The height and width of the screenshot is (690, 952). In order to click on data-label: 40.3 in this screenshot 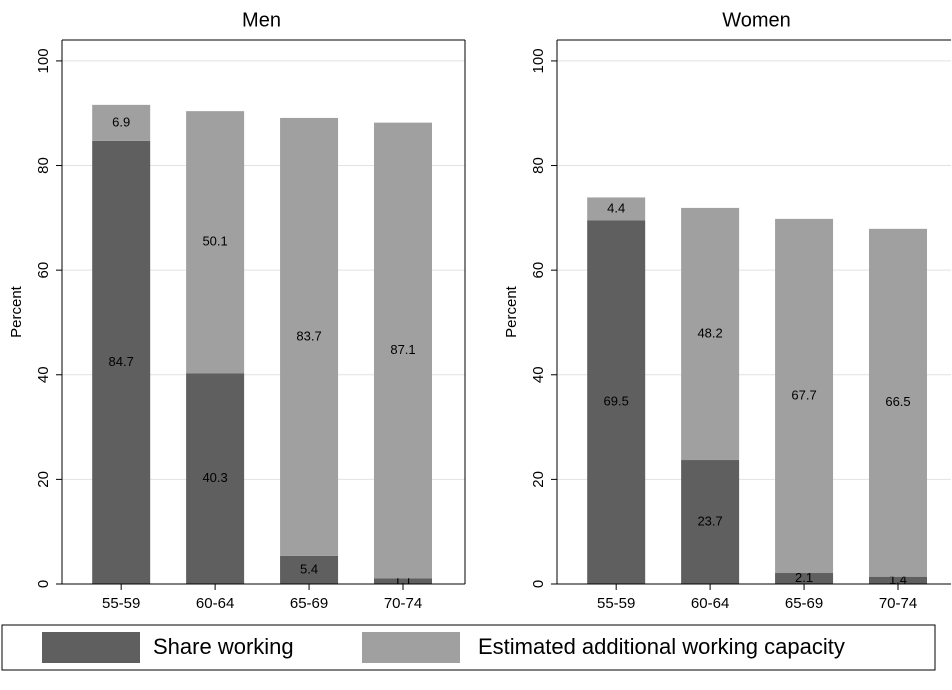, I will do `click(214, 477)`.